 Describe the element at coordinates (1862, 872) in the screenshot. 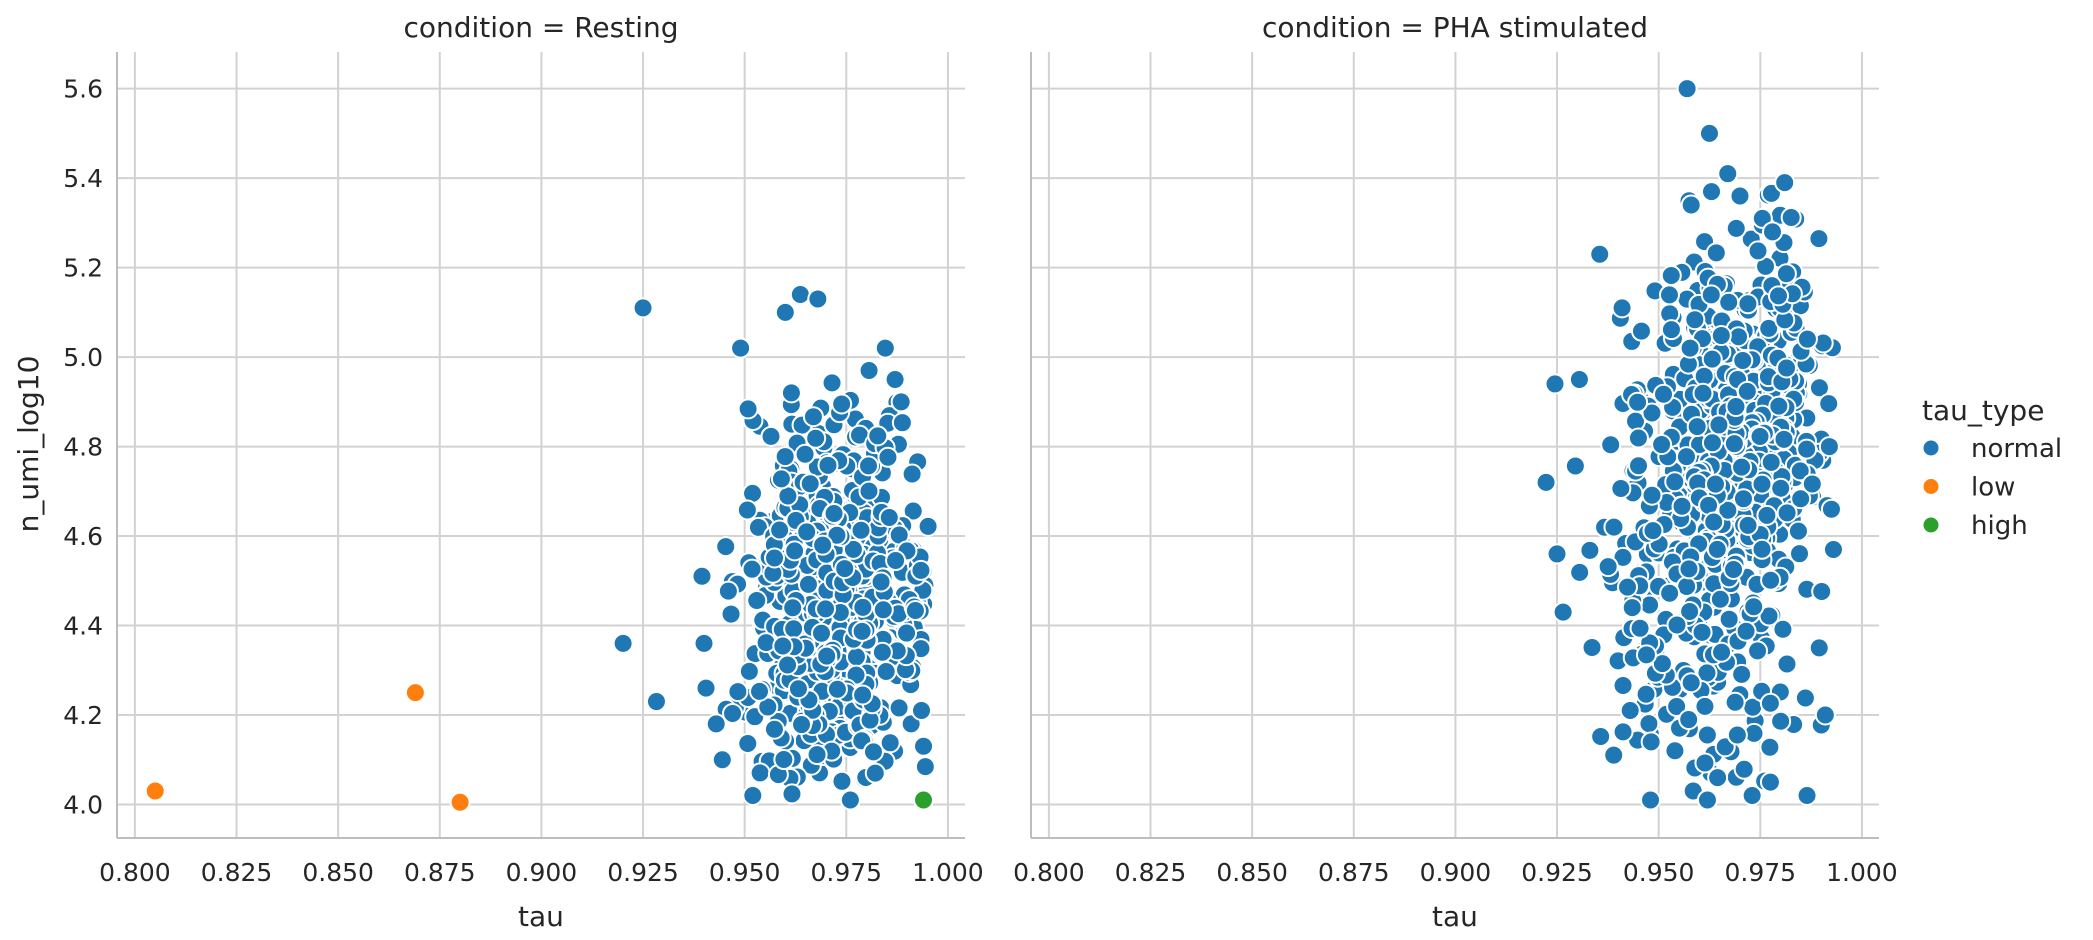

I see `x-tick-label: 1.000` at that location.